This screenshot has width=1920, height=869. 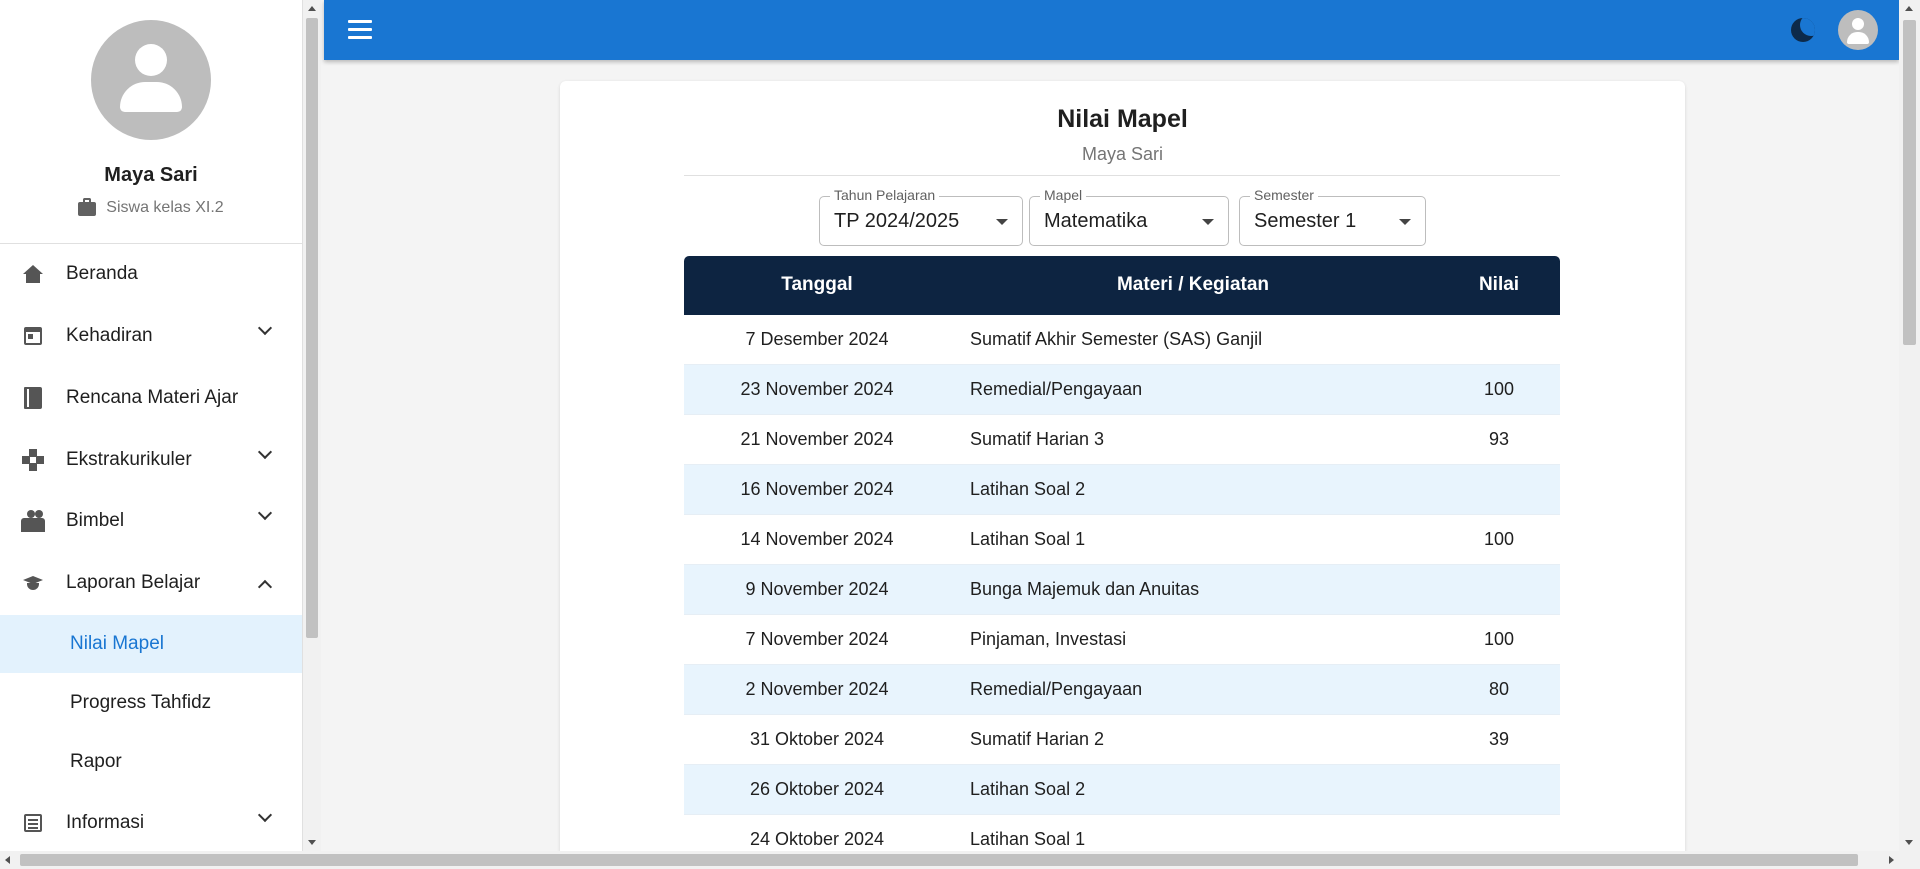 I want to click on sidebar-subitem-progress-tahfidz: Progress Tahfidz, so click(x=151, y=703).